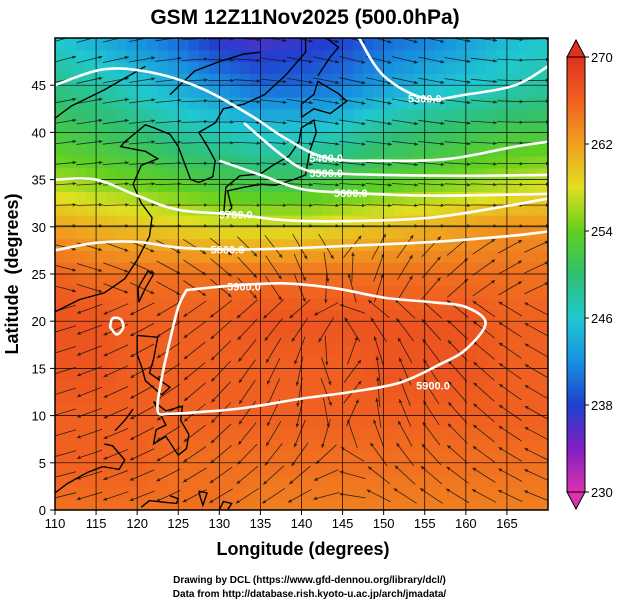 The height and width of the screenshot is (610, 619). What do you see at coordinates (351, 194) in the screenshot?
I see `contour-label: 5600.0` at bounding box center [351, 194].